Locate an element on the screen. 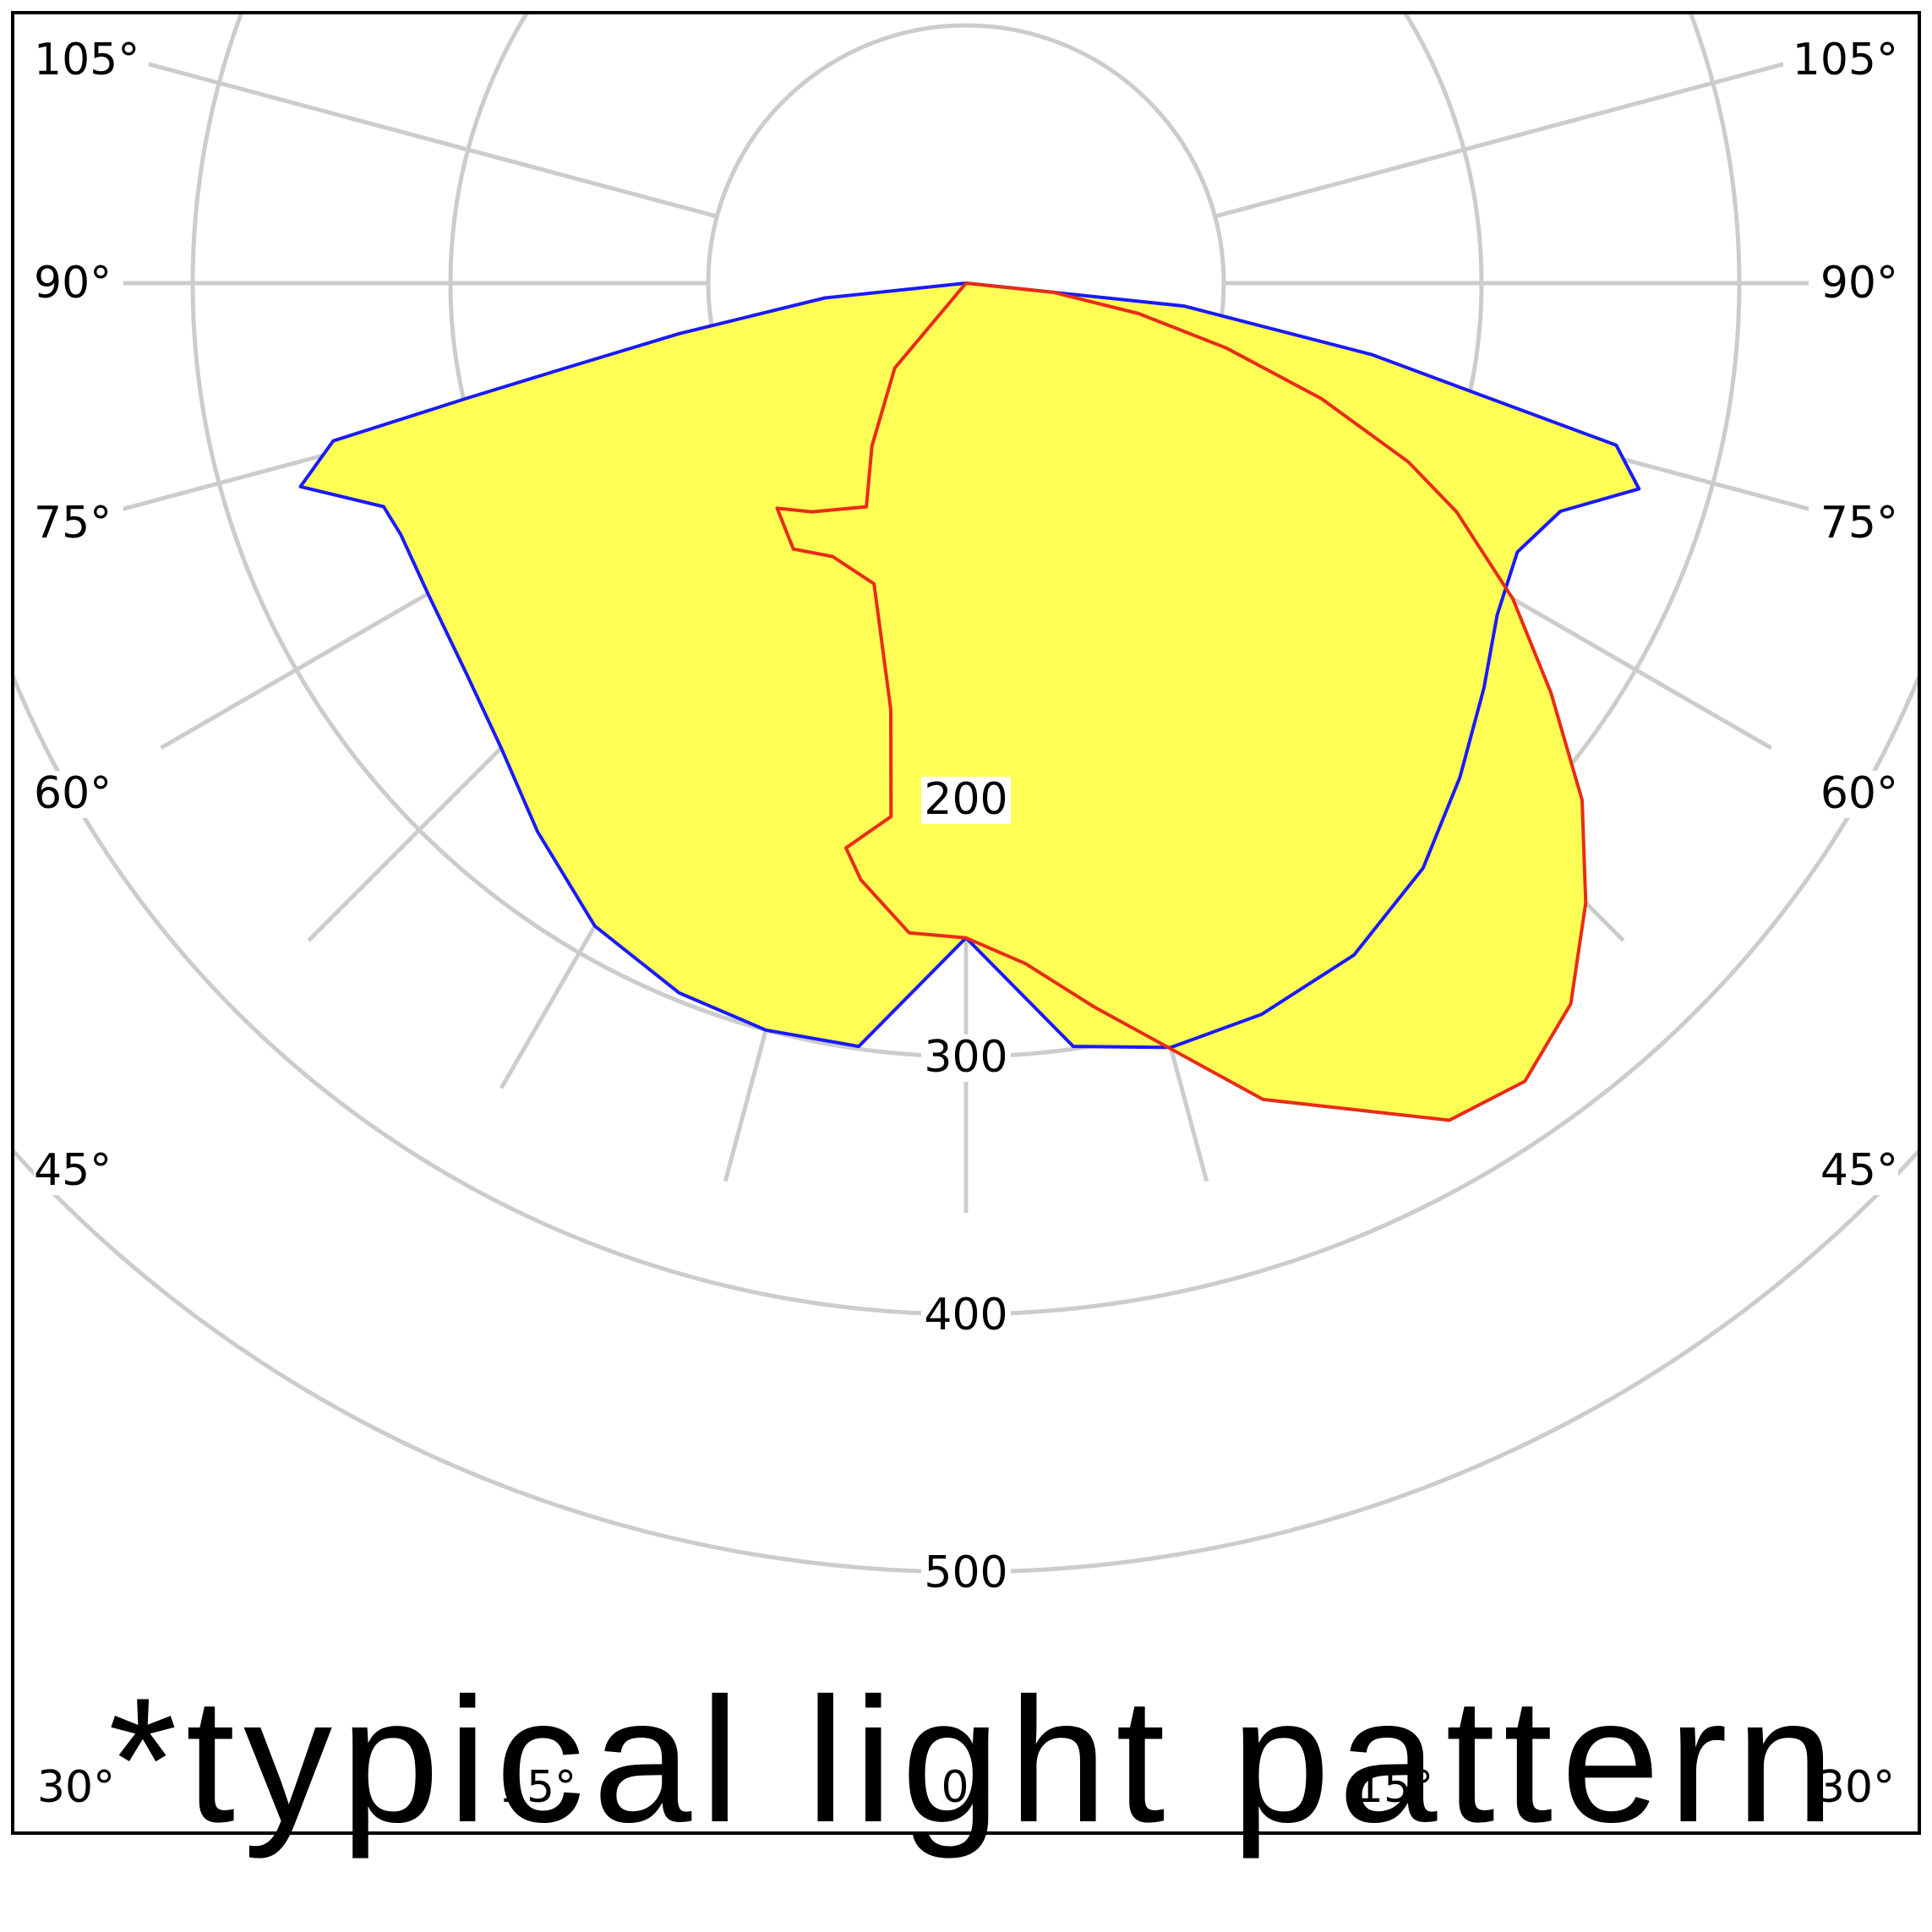 The image size is (1932, 1932). angle-label-left-3-bg is located at coordinates (78, 794).